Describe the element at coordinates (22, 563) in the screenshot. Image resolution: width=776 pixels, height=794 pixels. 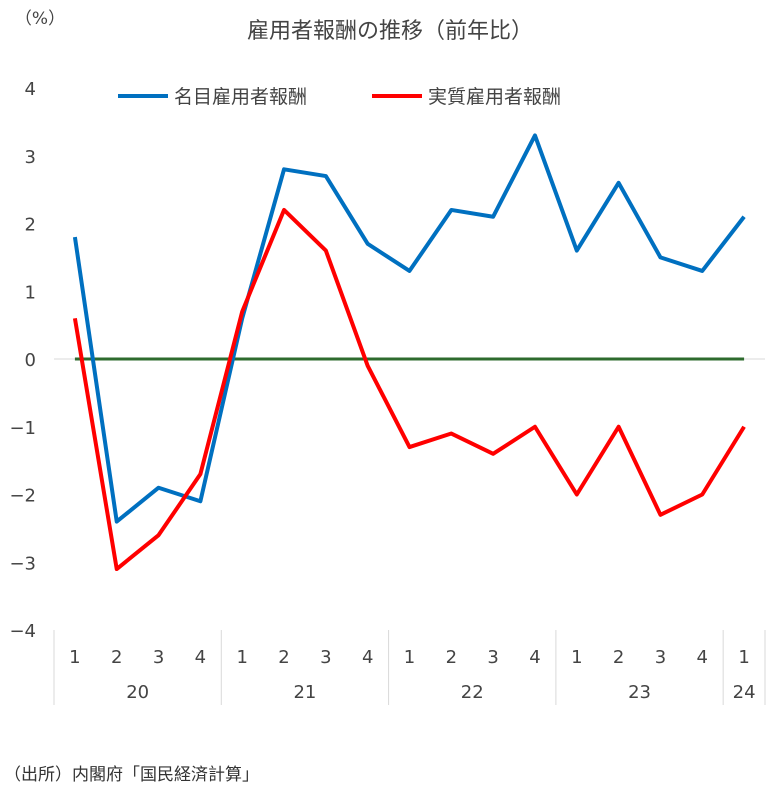
I see `y-tick-label: −3` at that location.